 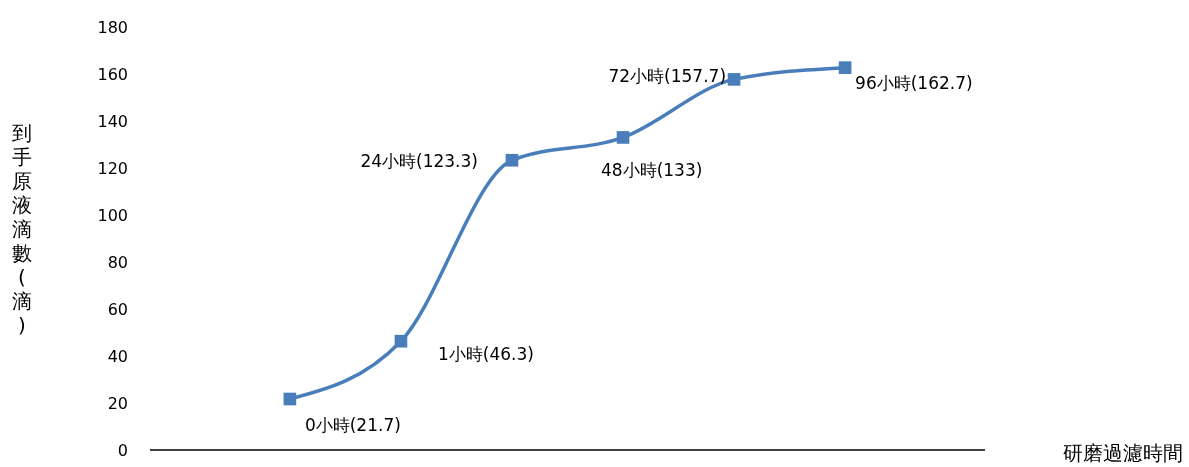 What do you see at coordinates (117, 262) in the screenshot?
I see `y-tick-label: 80` at bounding box center [117, 262].